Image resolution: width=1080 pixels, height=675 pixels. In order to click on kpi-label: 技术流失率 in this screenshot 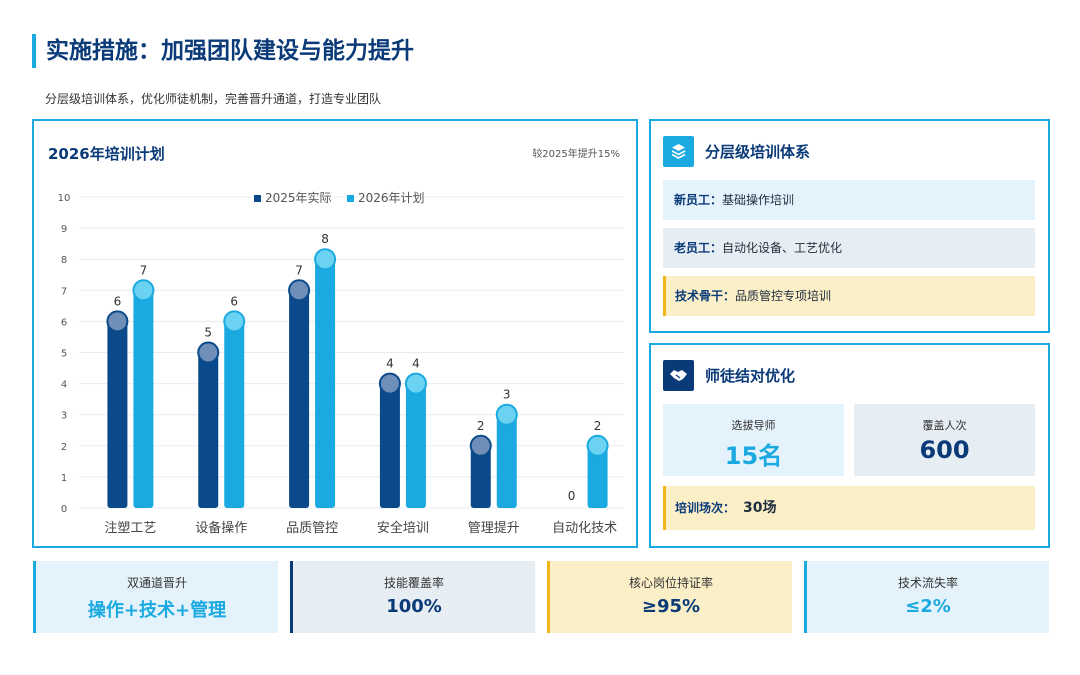, I will do `click(927, 583)`.